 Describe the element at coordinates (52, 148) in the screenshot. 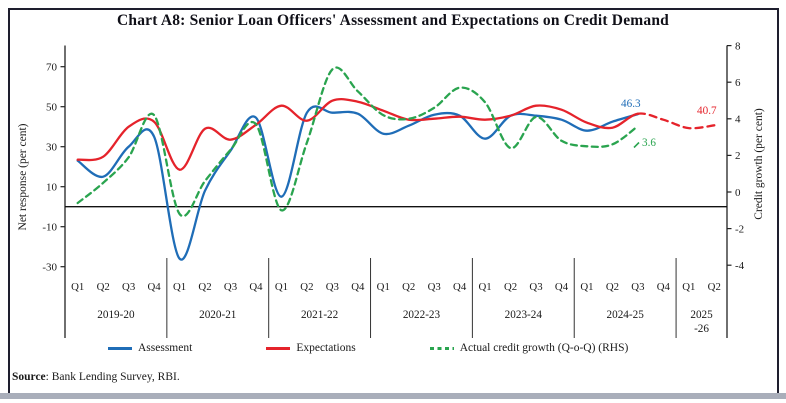

I see `svg-text: 30` at that location.